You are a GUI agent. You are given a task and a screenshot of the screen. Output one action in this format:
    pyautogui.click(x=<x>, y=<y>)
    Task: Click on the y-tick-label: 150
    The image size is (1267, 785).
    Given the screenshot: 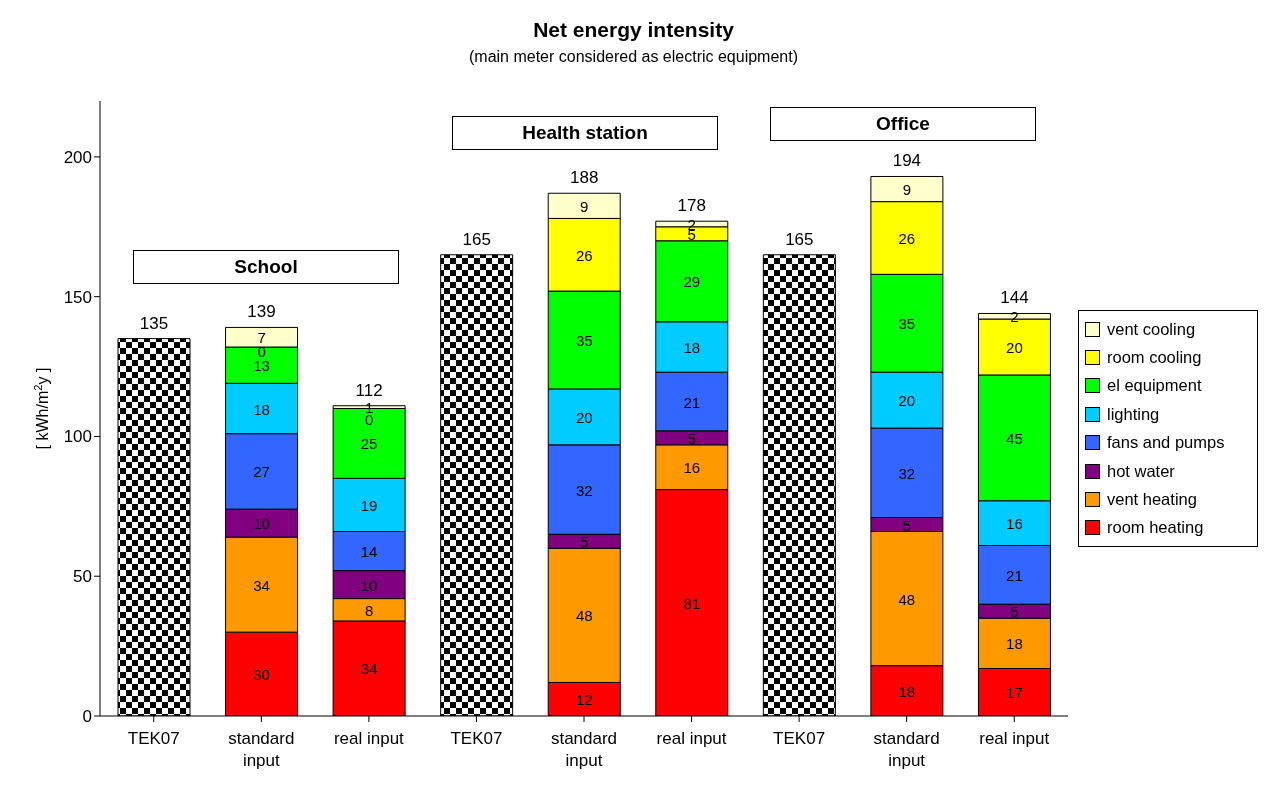 What is the action you would take?
    pyautogui.click(x=77, y=297)
    